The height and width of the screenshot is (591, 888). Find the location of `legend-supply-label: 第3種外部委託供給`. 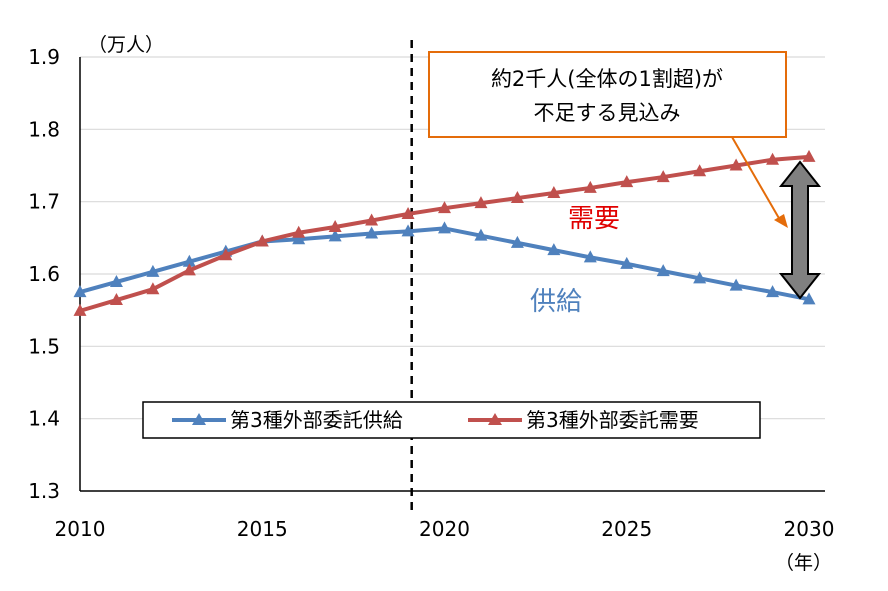

legend-supply-label: 第3種外部委託供給 is located at coordinates (316, 420).